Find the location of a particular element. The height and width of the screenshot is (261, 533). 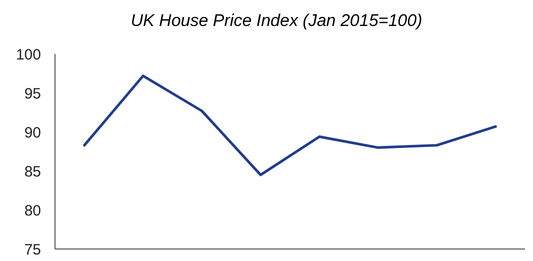

y-tick-label: 85 is located at coordinates (32, 171).